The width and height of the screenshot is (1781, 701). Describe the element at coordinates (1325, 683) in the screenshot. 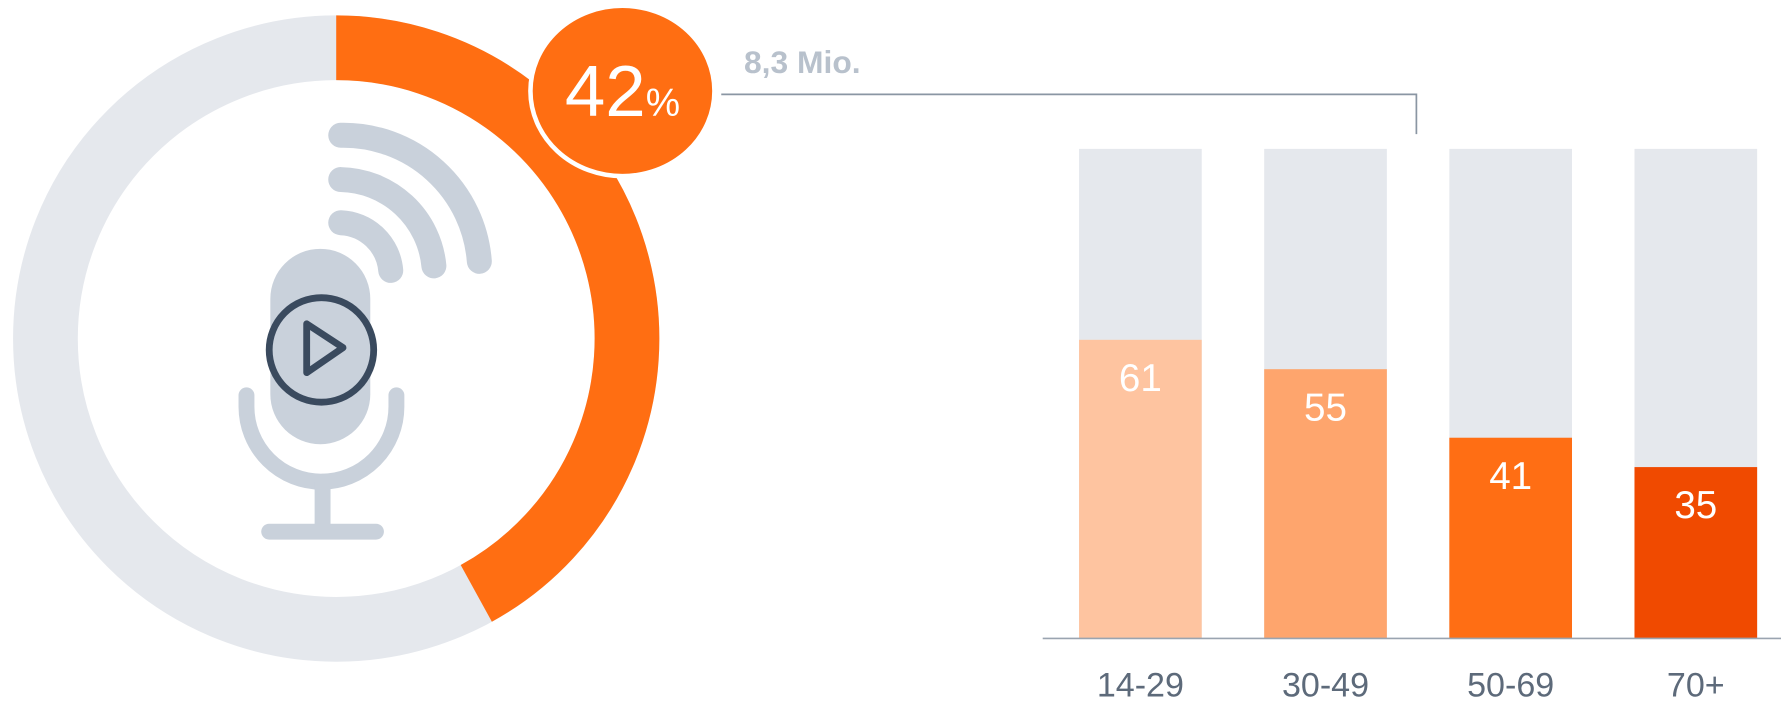

I see `x-tick-label: 30-49` at that location.